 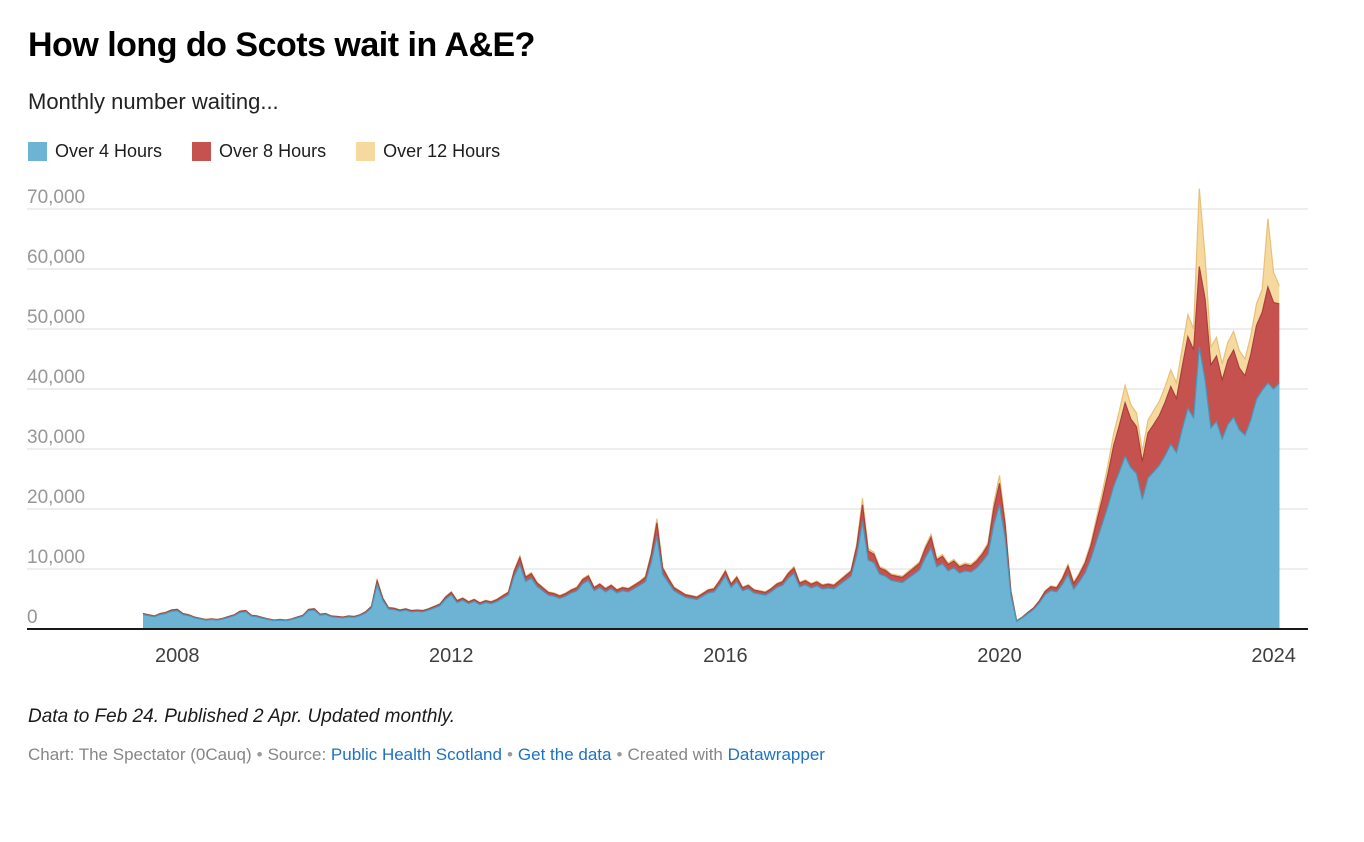 I want to click on legend-label: Over 8 Hours, so click(x=273, y=151).